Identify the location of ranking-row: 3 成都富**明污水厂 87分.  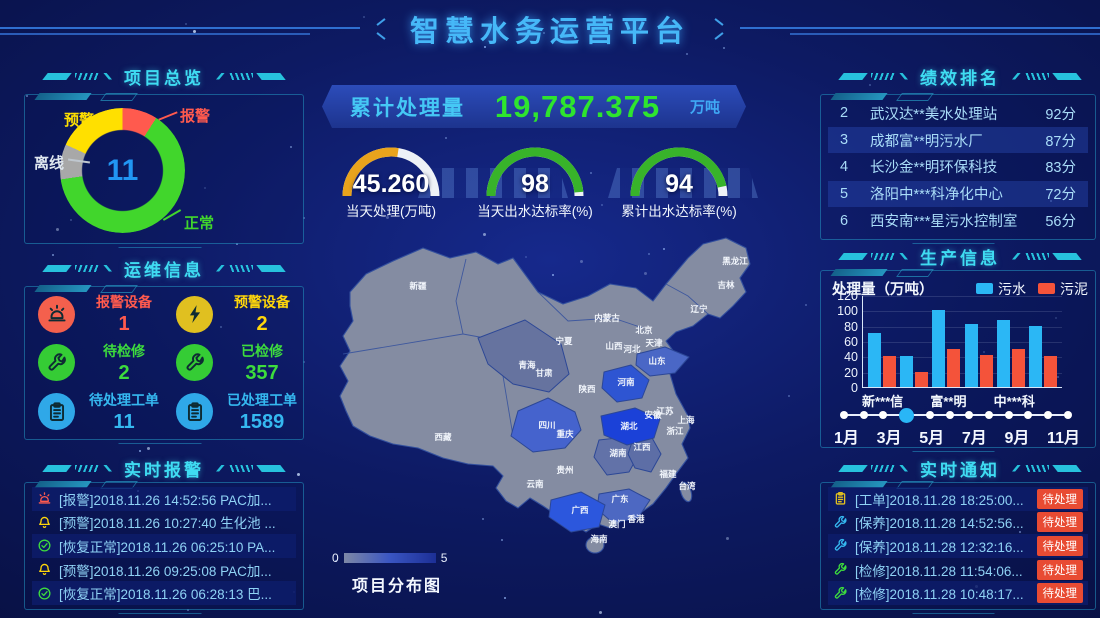
(958, 140).